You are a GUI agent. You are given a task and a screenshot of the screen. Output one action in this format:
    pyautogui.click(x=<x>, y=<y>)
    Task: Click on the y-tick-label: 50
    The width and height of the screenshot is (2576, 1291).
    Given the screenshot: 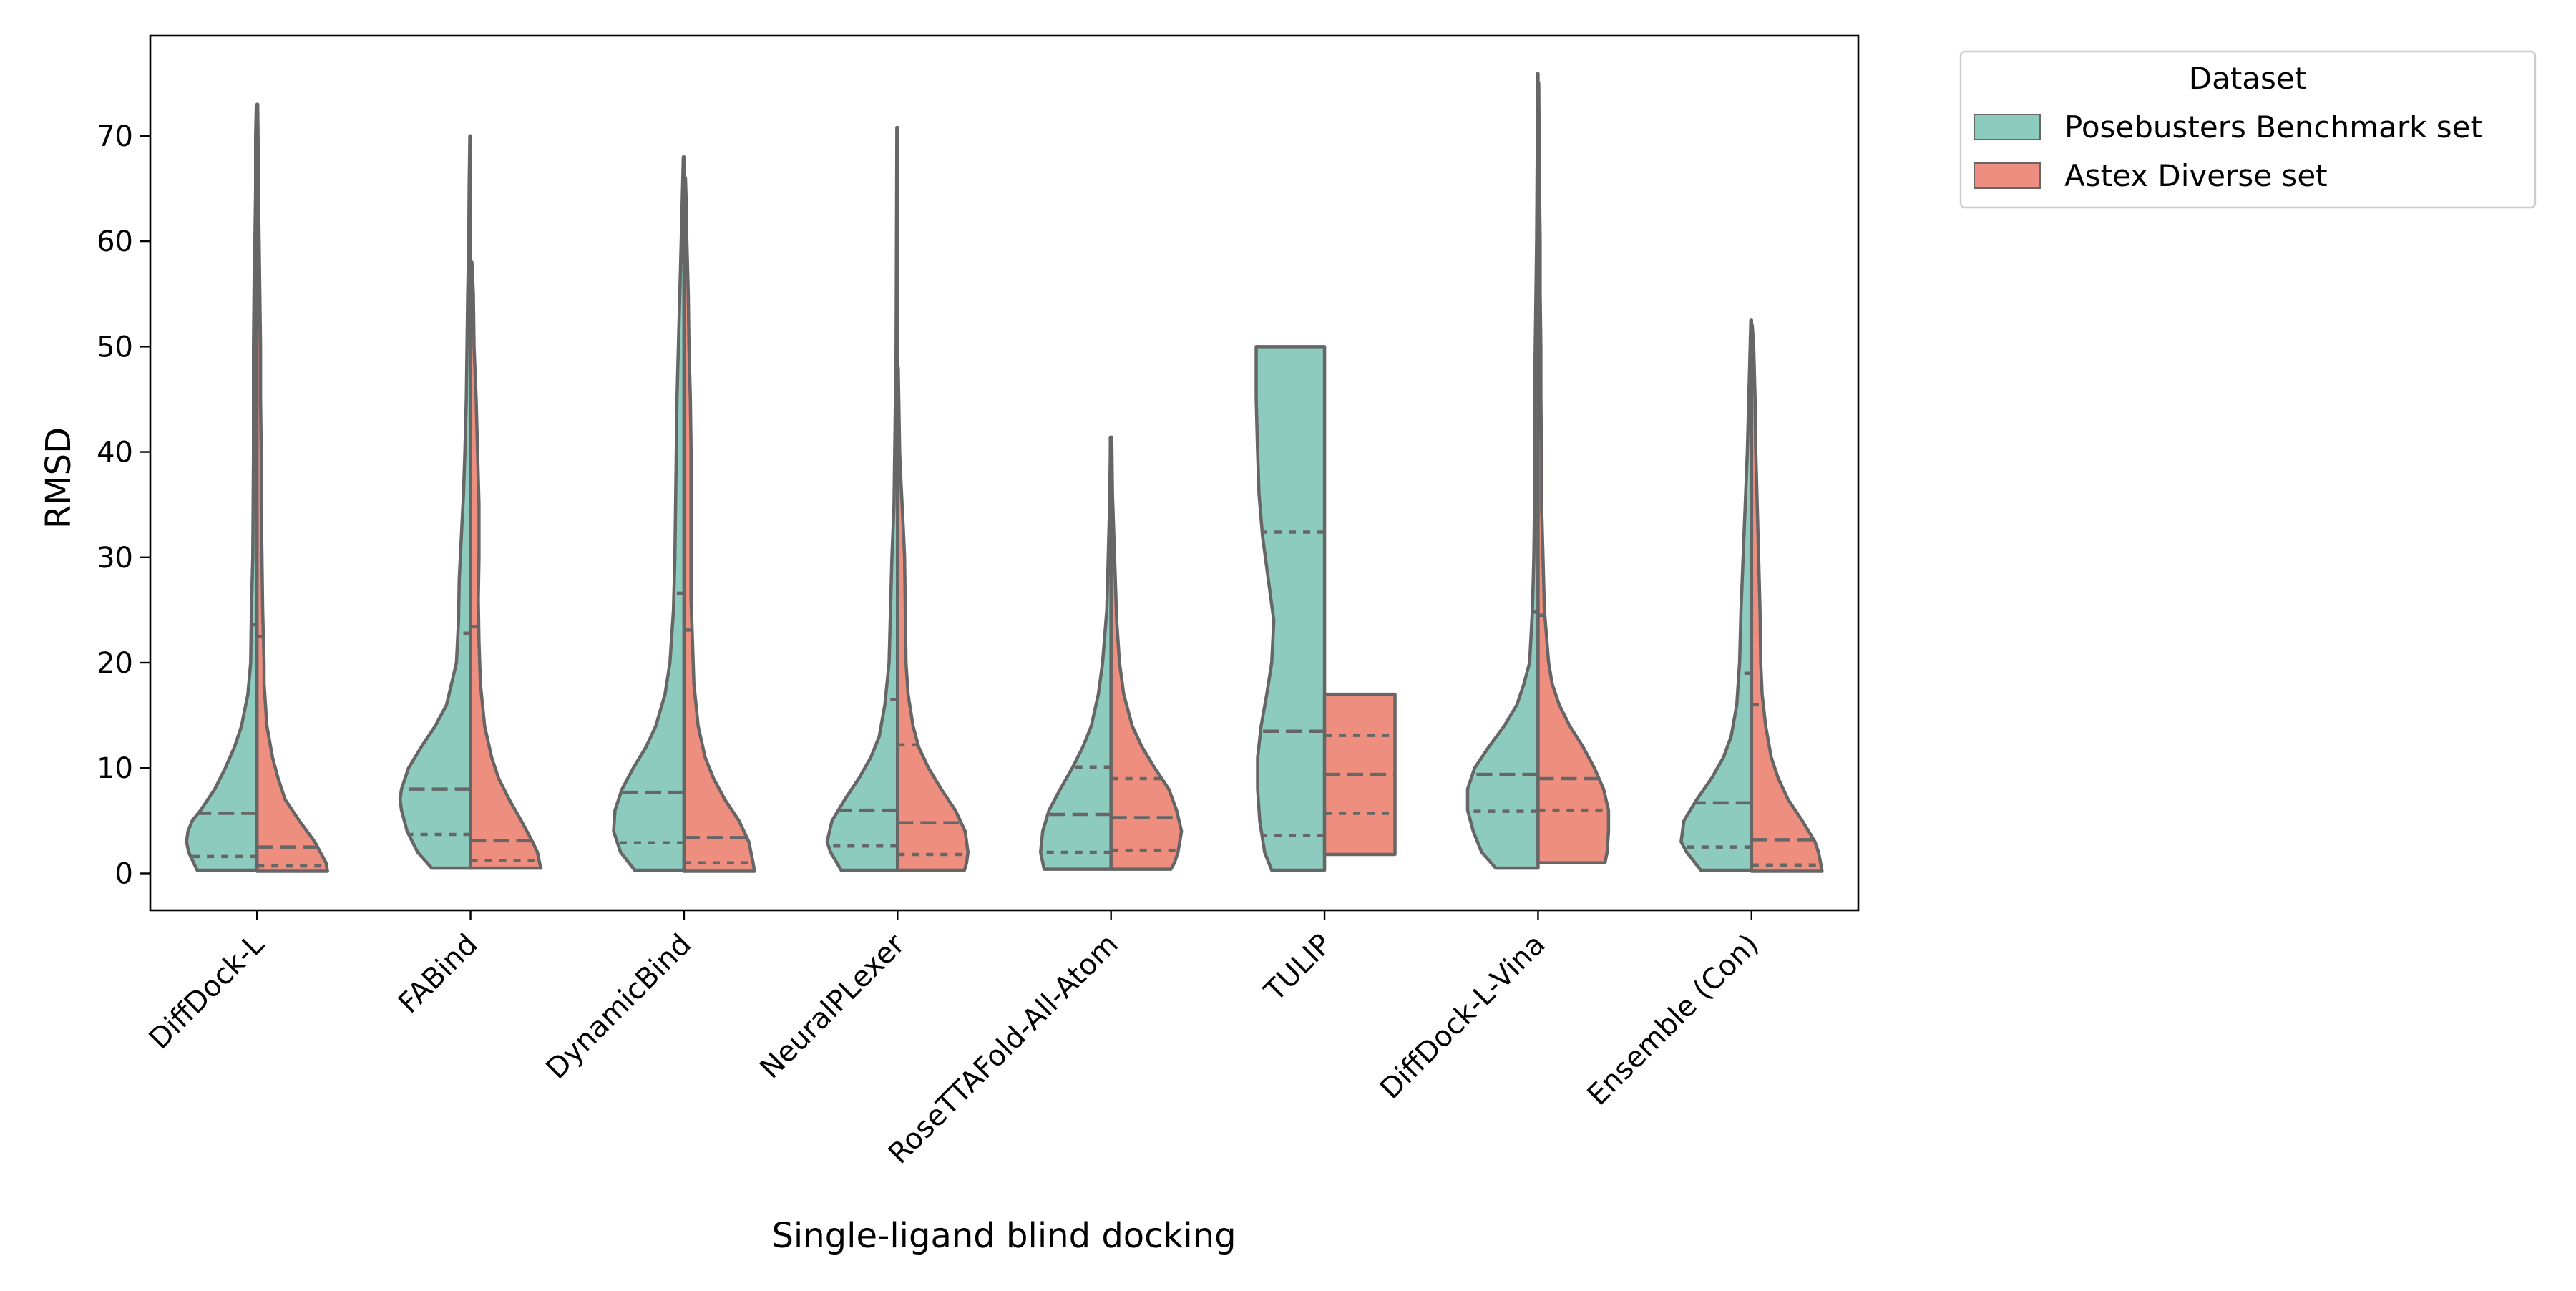 What is the action you would take?
    pyautogui.click(x=115, y=347)
    